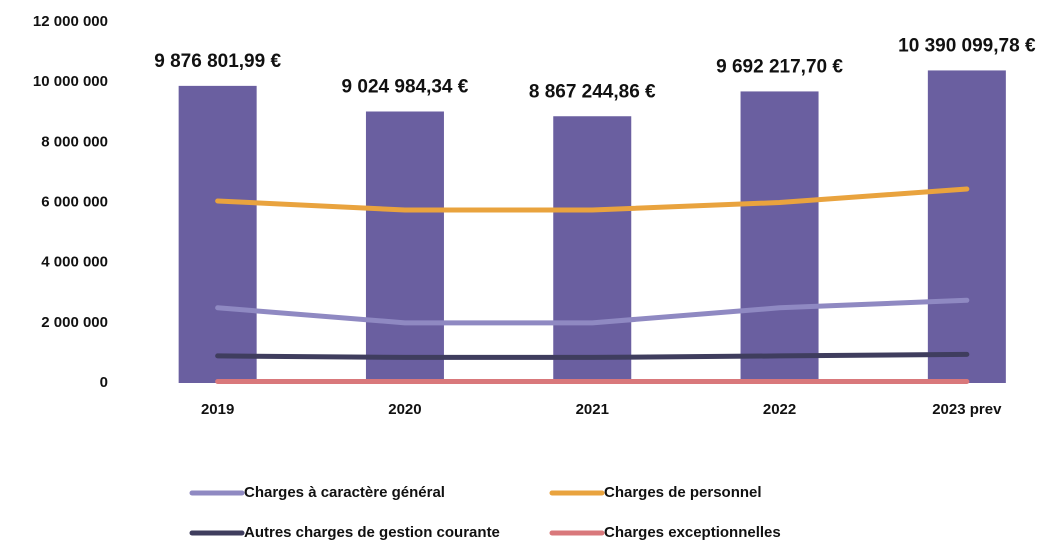 Image resolution: width=1053 pixels, height=544 pixels. Describe the element at coordinates (692, 532) in the screenshot. I see `legend-label: Charges exceptionnelles` at that location.